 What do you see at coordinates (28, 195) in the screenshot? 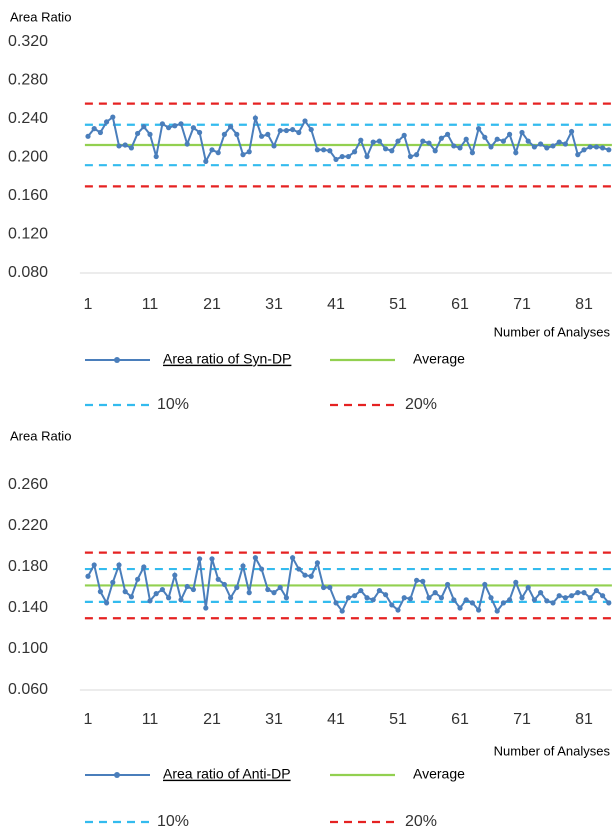
I see `y-tick-label: 0.160` at bounding box center [28, 195].